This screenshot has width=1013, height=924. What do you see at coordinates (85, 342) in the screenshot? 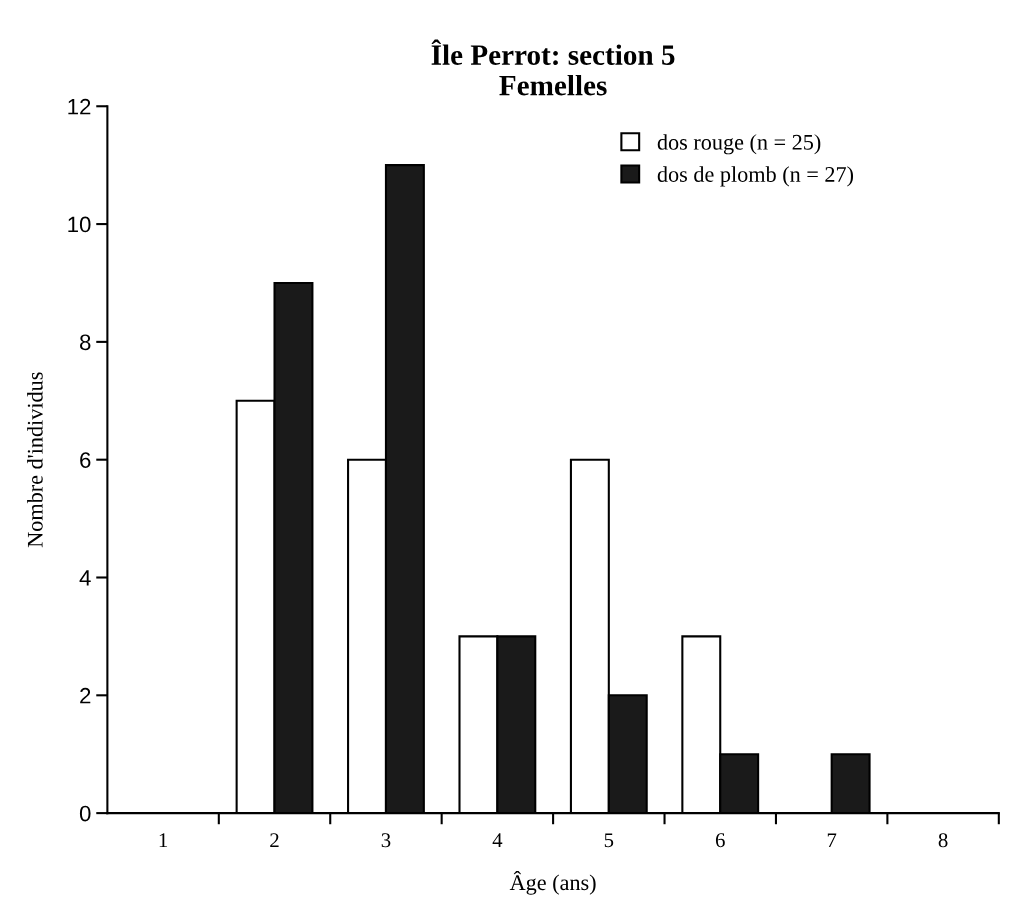
I see `y-tick-label: 8` at bounding box center [85, 342].